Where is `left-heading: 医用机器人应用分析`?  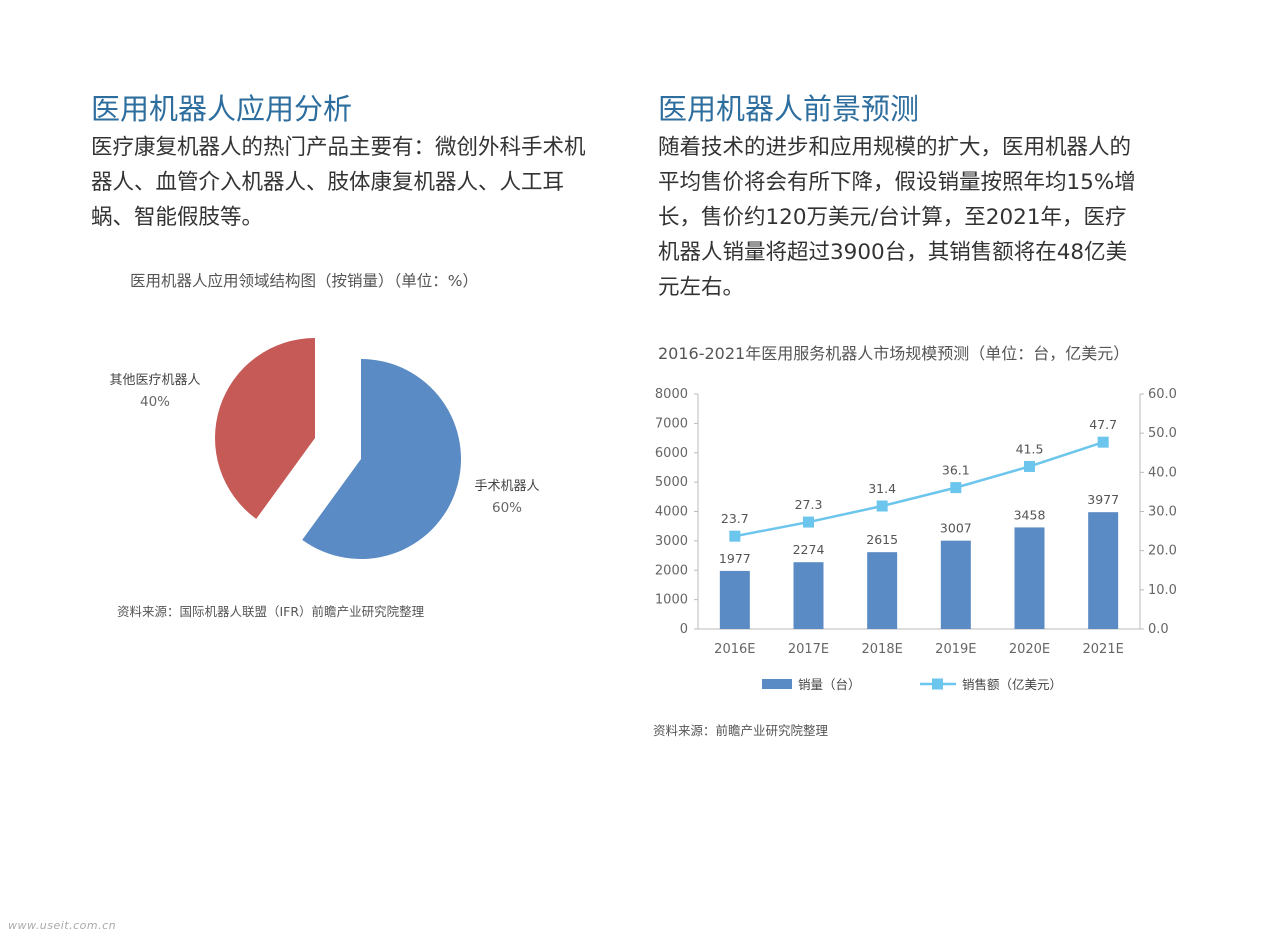 left-heading: 医用机器人应用分析 is located at coordinates (222, 109).